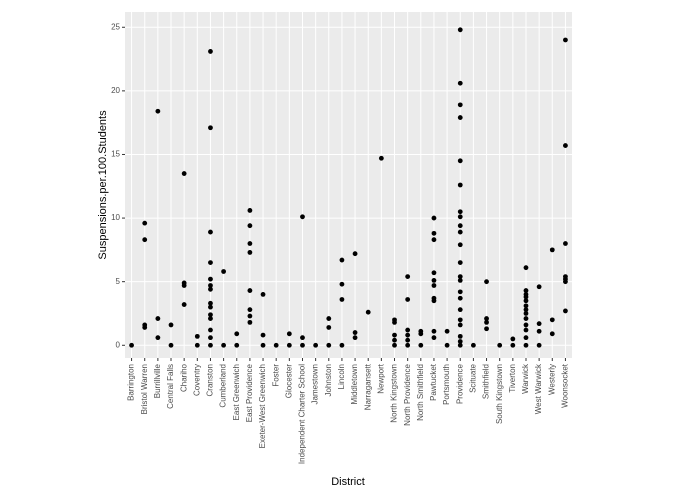  Describe the element at coordinates (328, 380) in the screenshot. I see `x-tick-label: Johnston` at that location.